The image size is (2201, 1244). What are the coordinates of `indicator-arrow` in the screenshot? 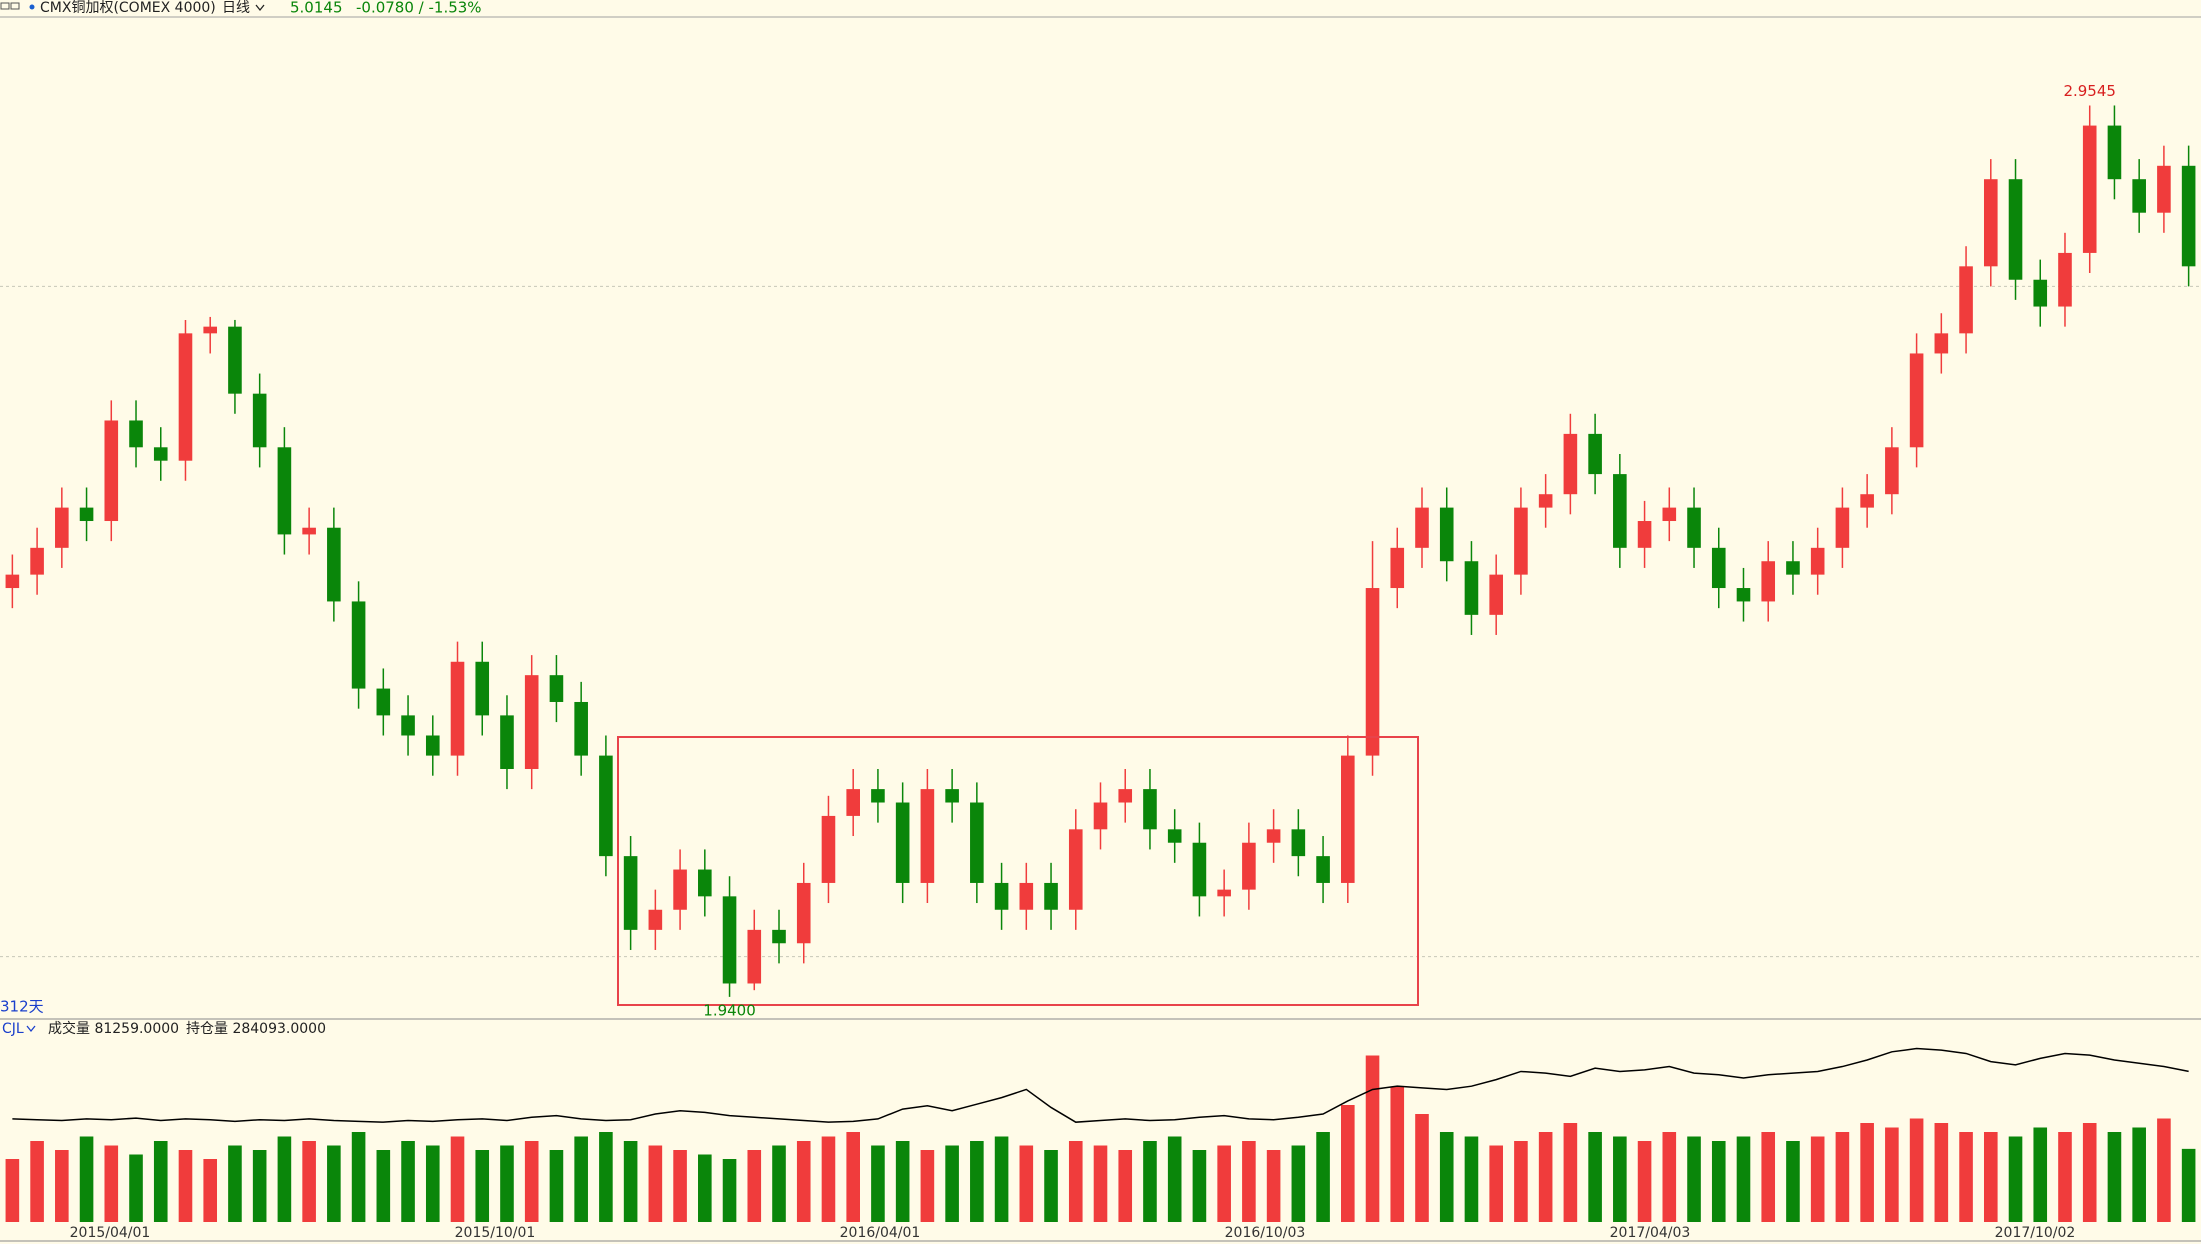 It's located at (31, 1029).